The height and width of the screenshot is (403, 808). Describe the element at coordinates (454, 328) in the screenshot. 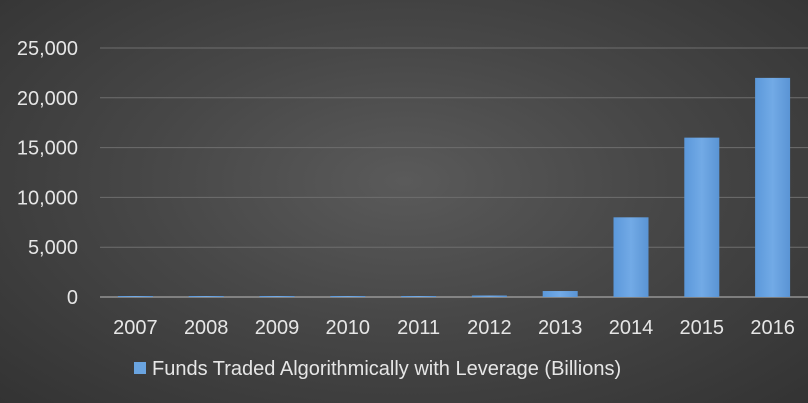

I see `x-axis: 2007 2008 2009 2010 2011 2012 2013 2014 2015 2016` at that location.